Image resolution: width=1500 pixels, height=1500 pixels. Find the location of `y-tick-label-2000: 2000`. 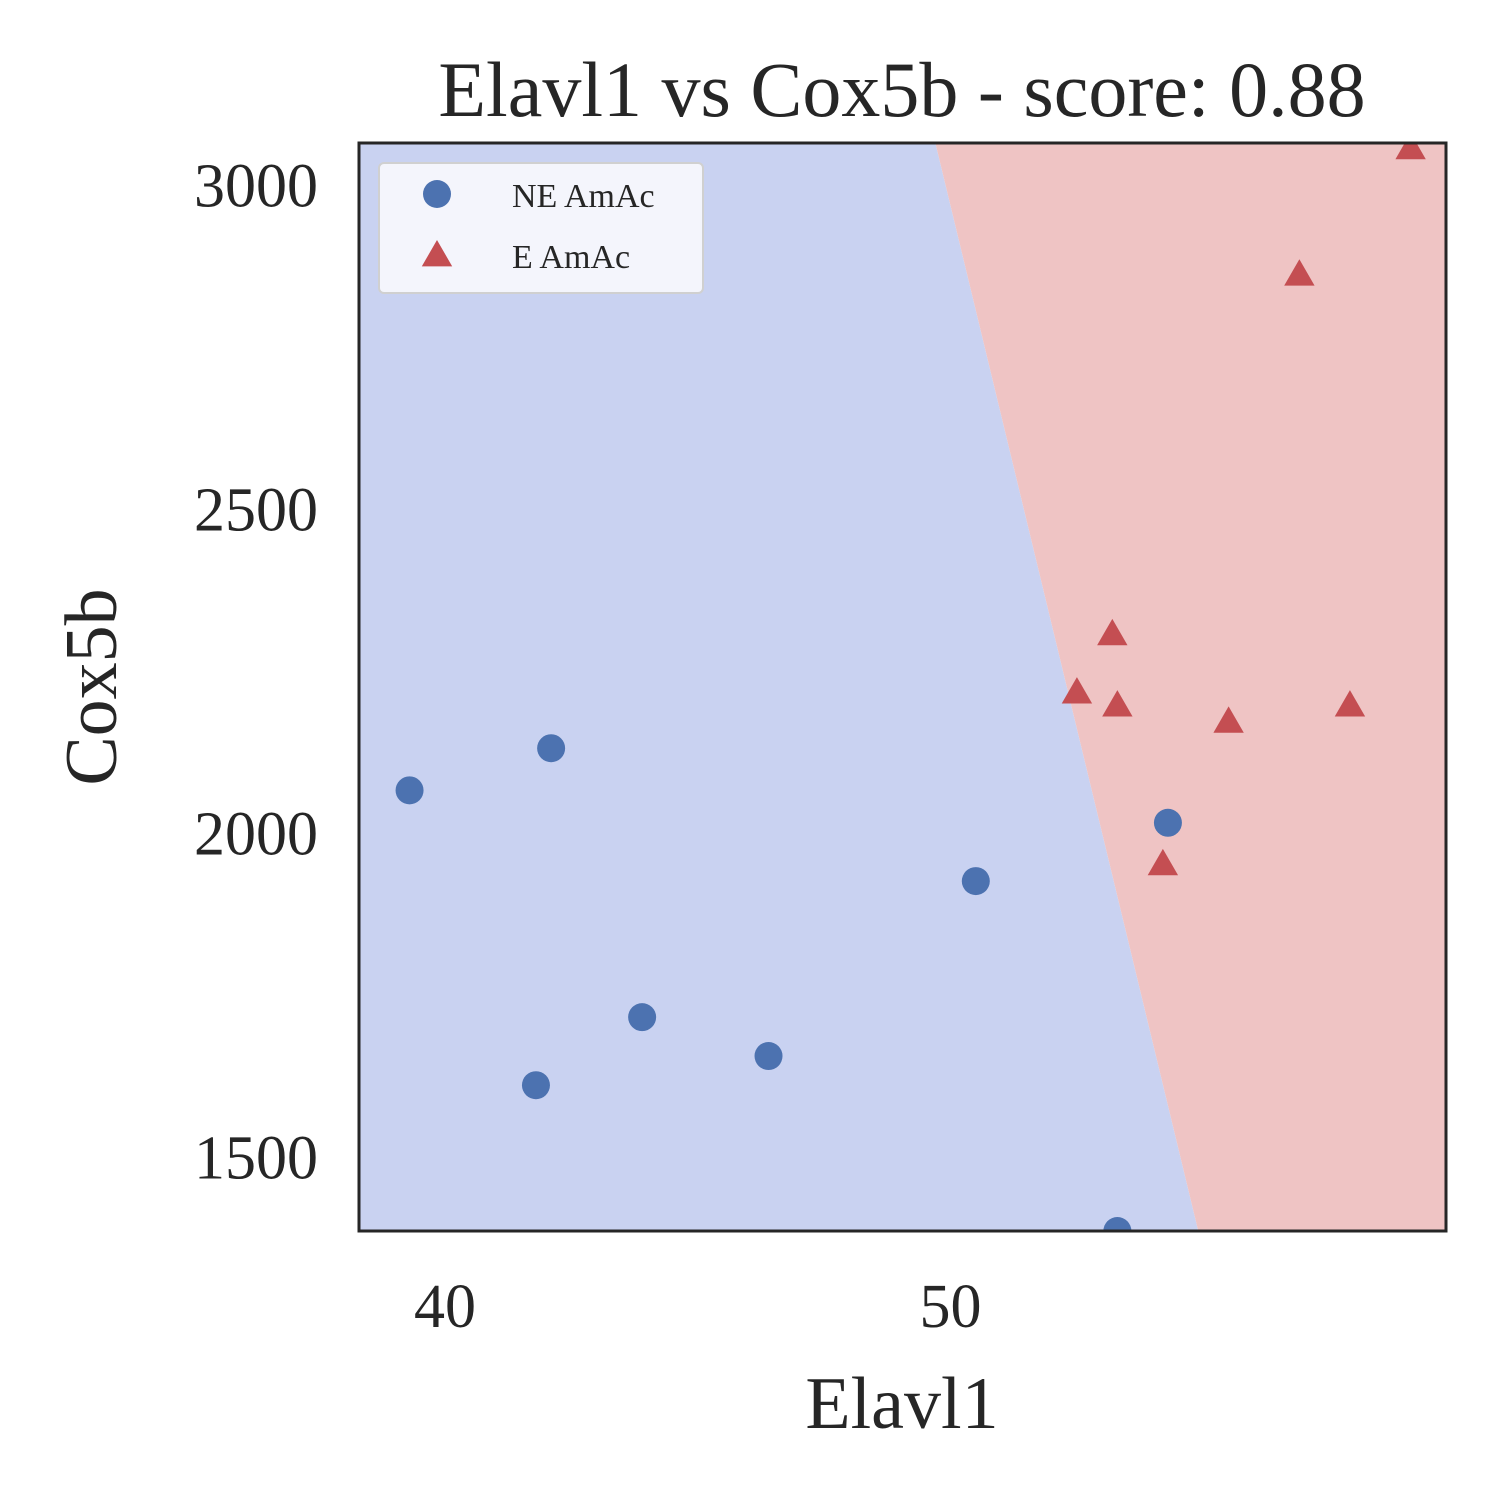

y-tick-label-2000: 2000 is located at coordinates (256, 834).